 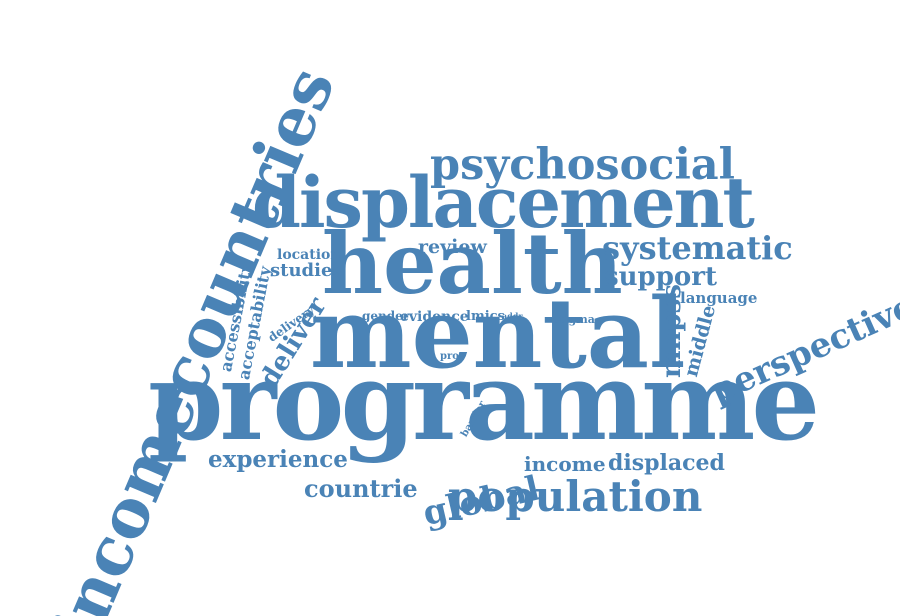 What do you see at coordinates (565, 464) in the screenshot?
I see `word-income: income` at bounding box center [565, 464].